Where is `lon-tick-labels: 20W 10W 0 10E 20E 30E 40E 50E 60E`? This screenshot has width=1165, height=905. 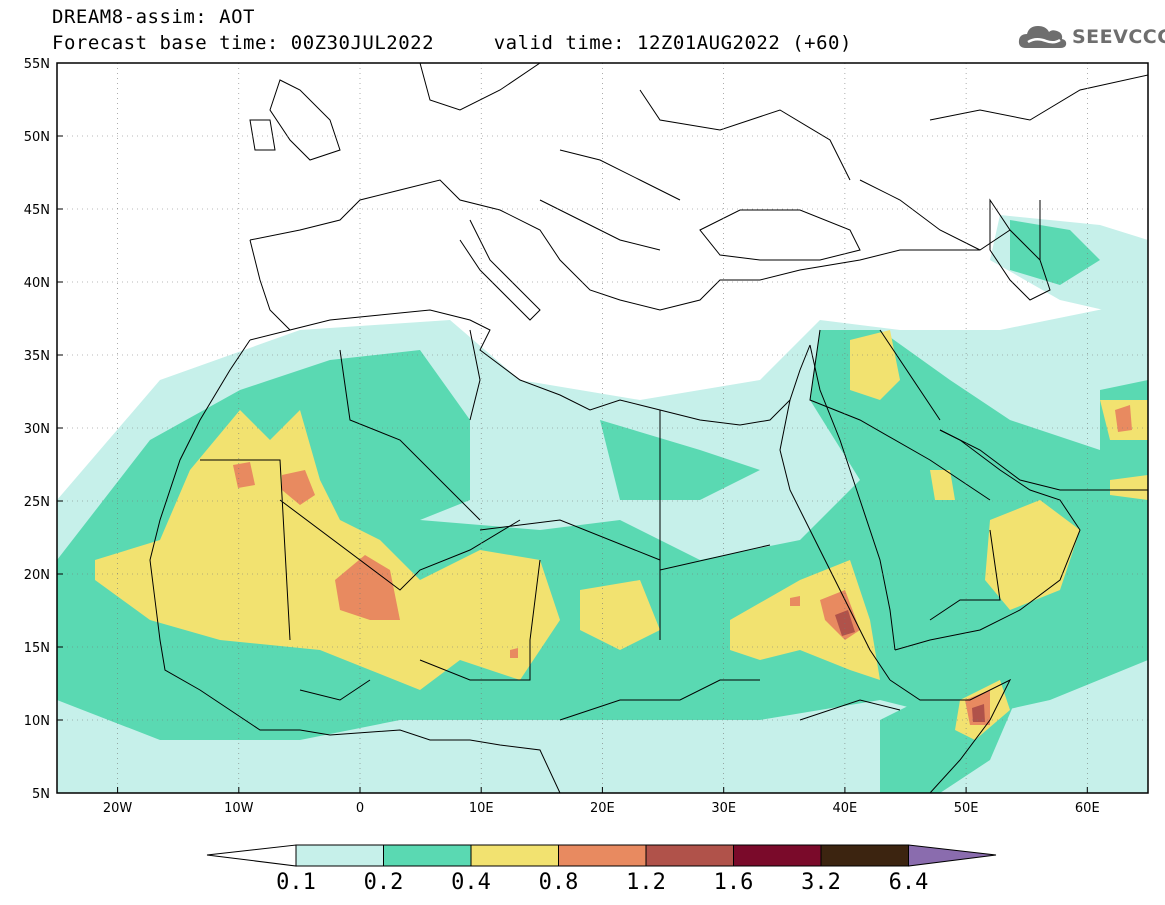
lon-tick-labels: 20W 10W 0 10E 20E 30E 40E 50E 60E is located at coordinates (601, 808).